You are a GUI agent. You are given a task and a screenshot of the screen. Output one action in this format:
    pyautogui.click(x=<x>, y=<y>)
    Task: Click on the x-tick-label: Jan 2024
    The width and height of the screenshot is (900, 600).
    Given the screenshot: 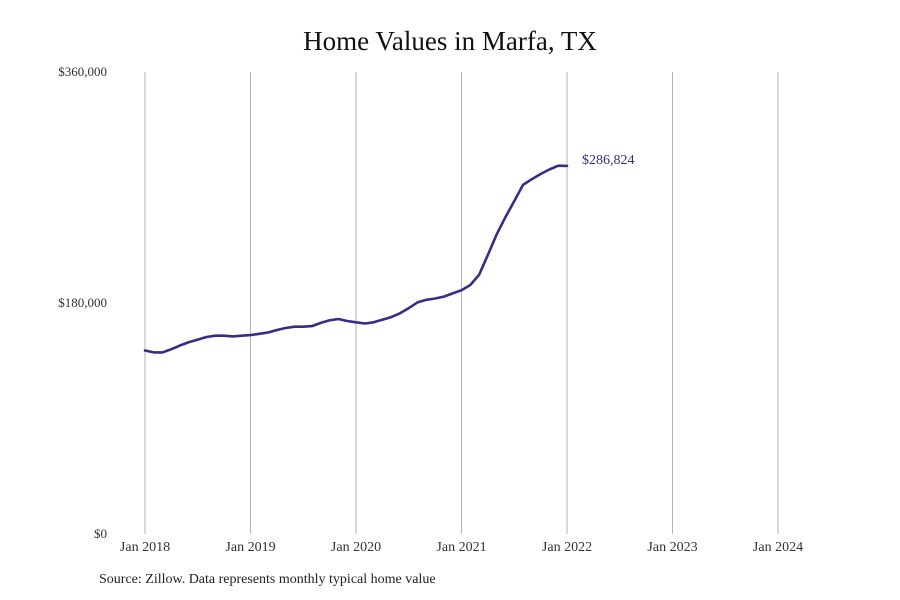 What is the action you would take?
    pyautogui.click(x=778, y=547)
    